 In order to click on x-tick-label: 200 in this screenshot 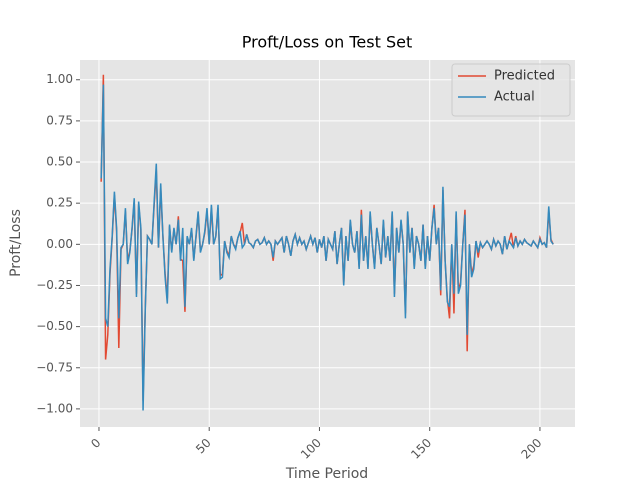, I will do `click(531, 449)`.